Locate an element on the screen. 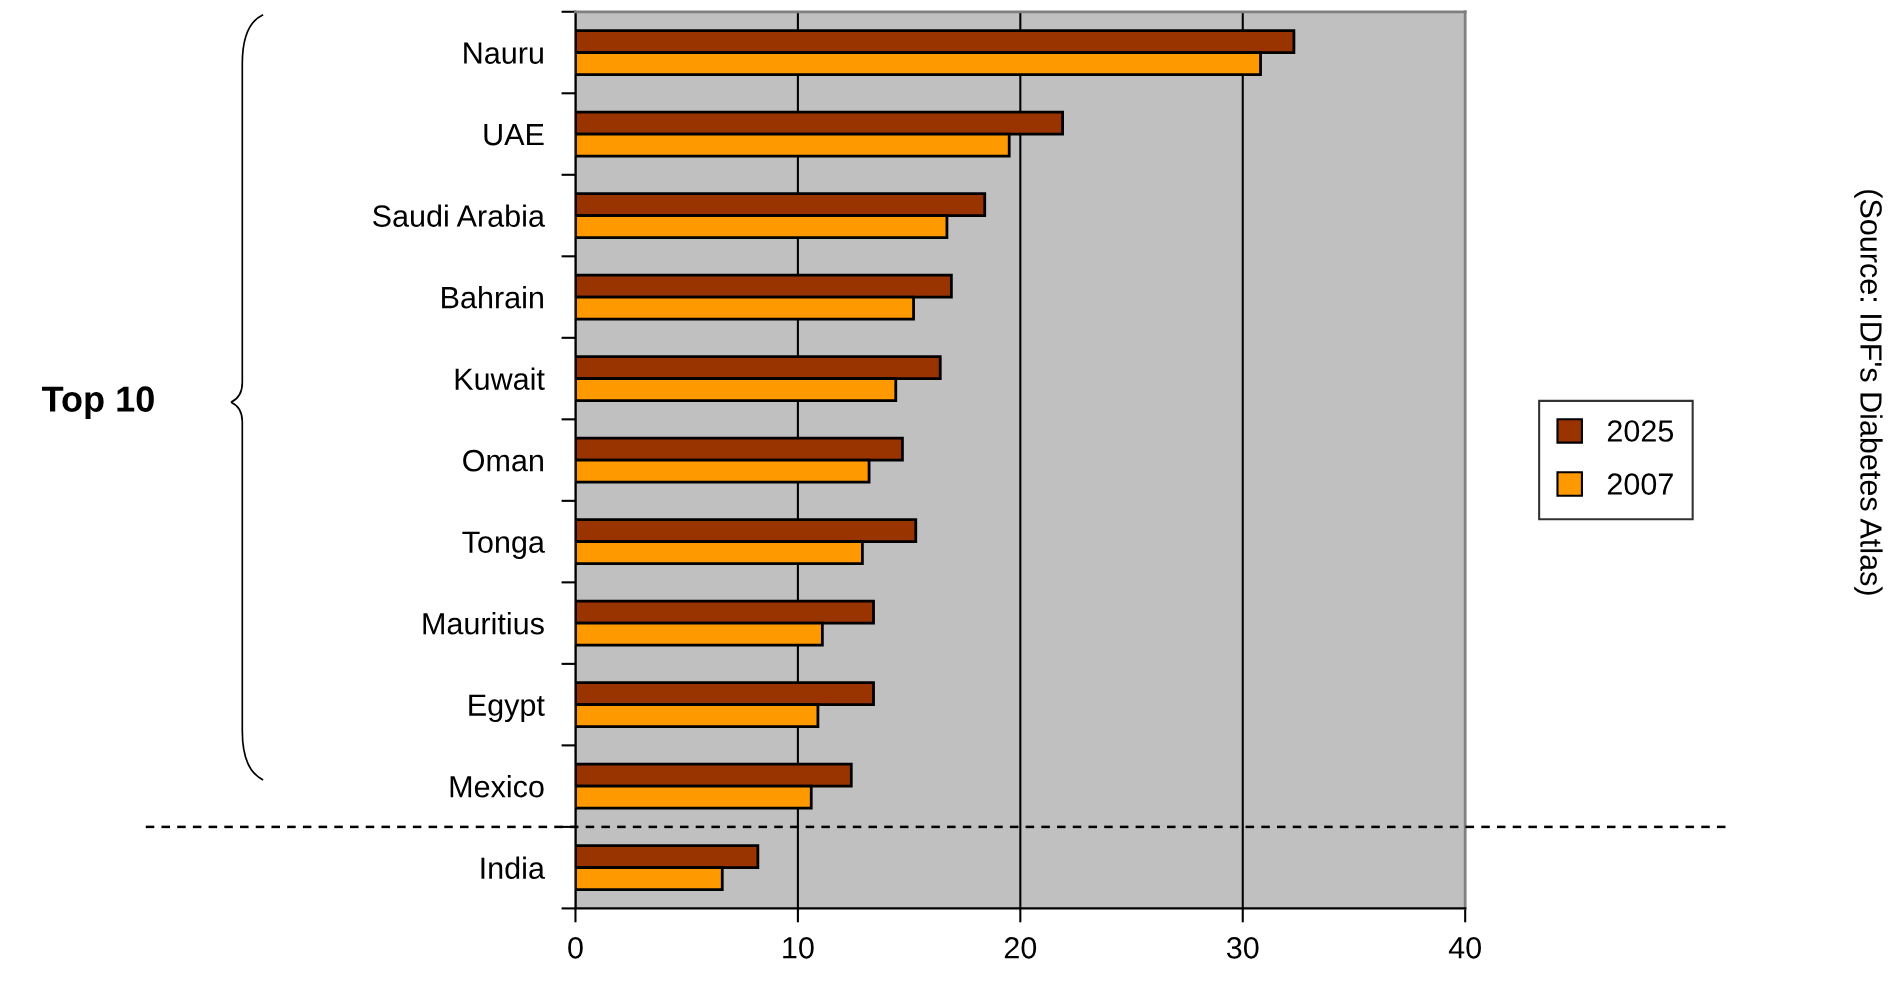 The height and width of the screenshot is (981, 1893). x-tick-label: 0 is located at coordinates (575, 947).